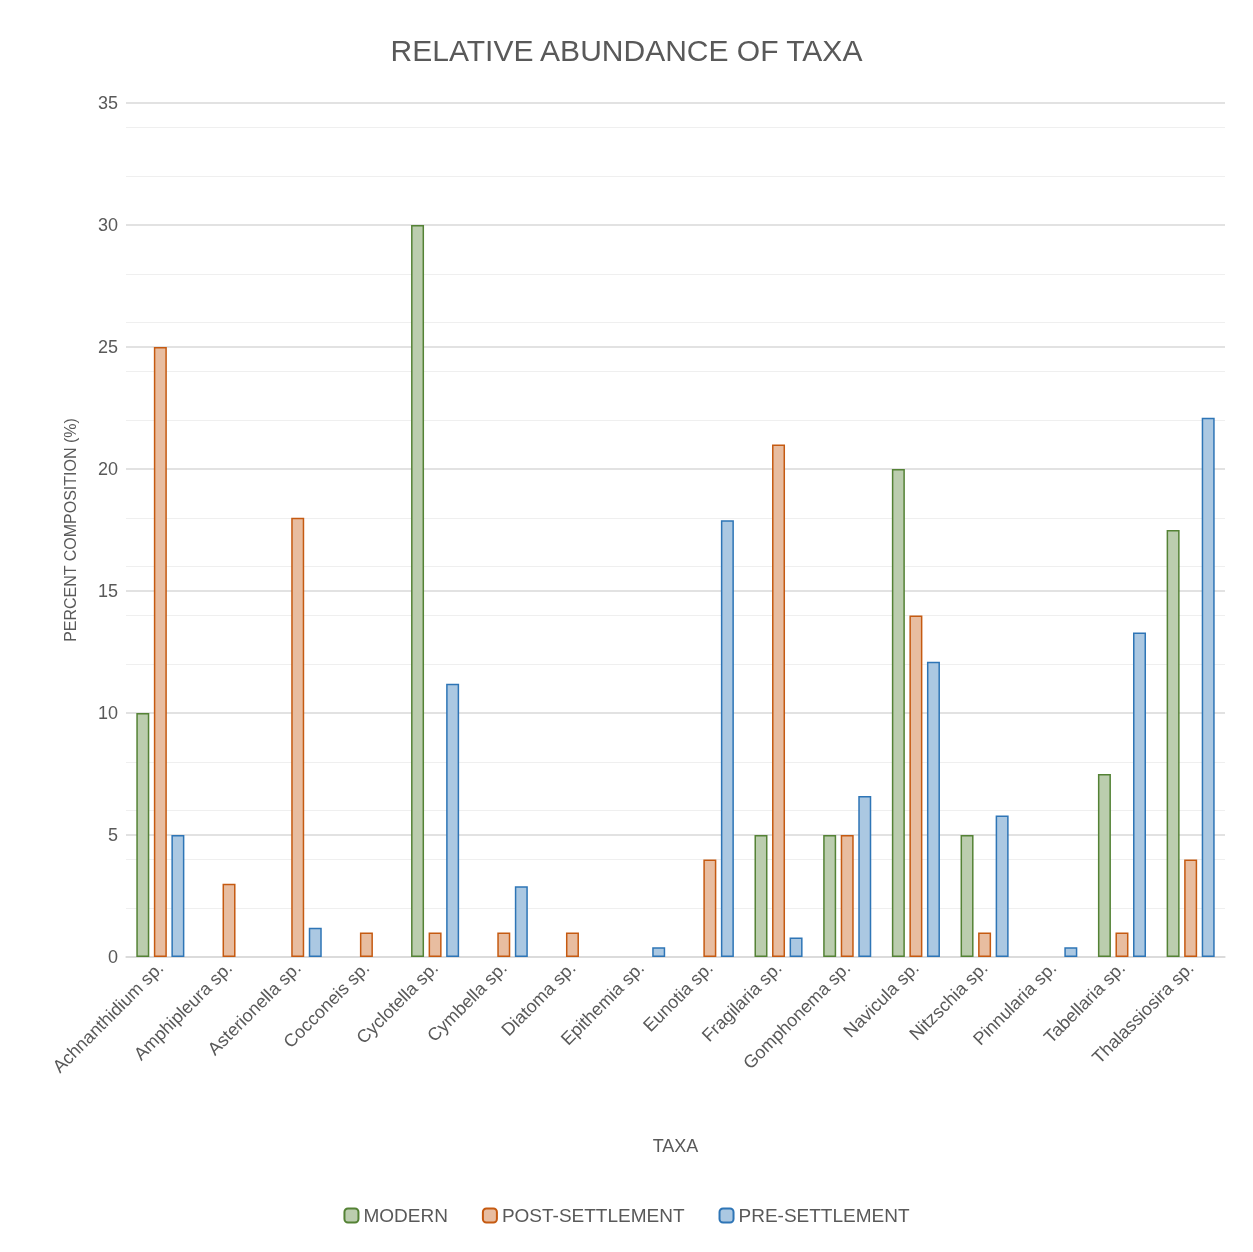  Describe the element at coordinates (70, 530) in the screenshot. I see `y-axis-title: PERCENT COMPOSITION (%)` at that location.